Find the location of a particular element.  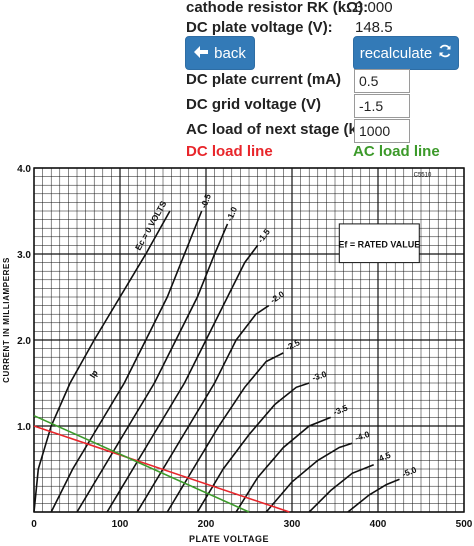

curve-label: -4.0 is located at coordinates (362, 436).